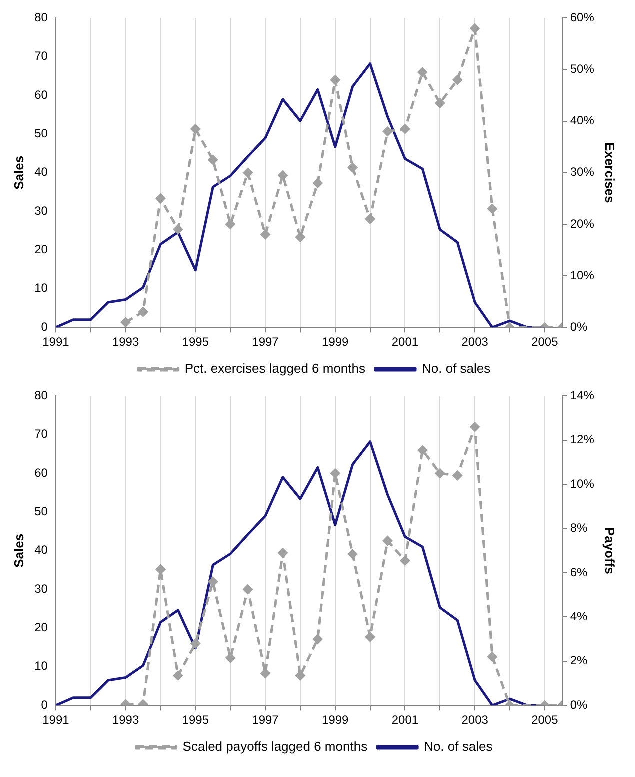 This screenshot has height=777, width=635. What do you see at coordinates (579, 572) in the screenshot?
I see `y2-tick-label: 6%` at bounding box center [579, 572].